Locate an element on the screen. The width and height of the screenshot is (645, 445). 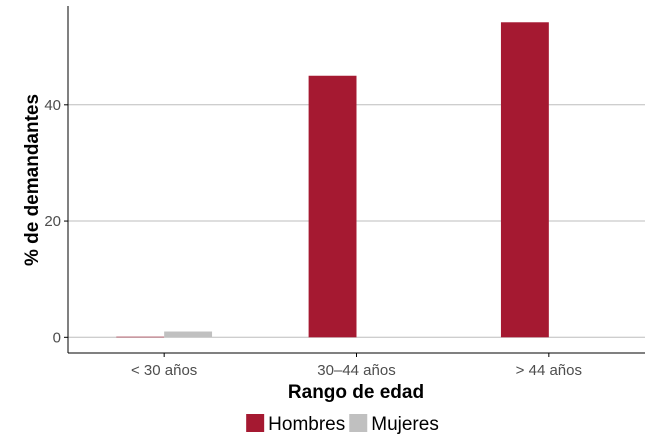
legend-key-hombres is located at coordinates (255, 423).